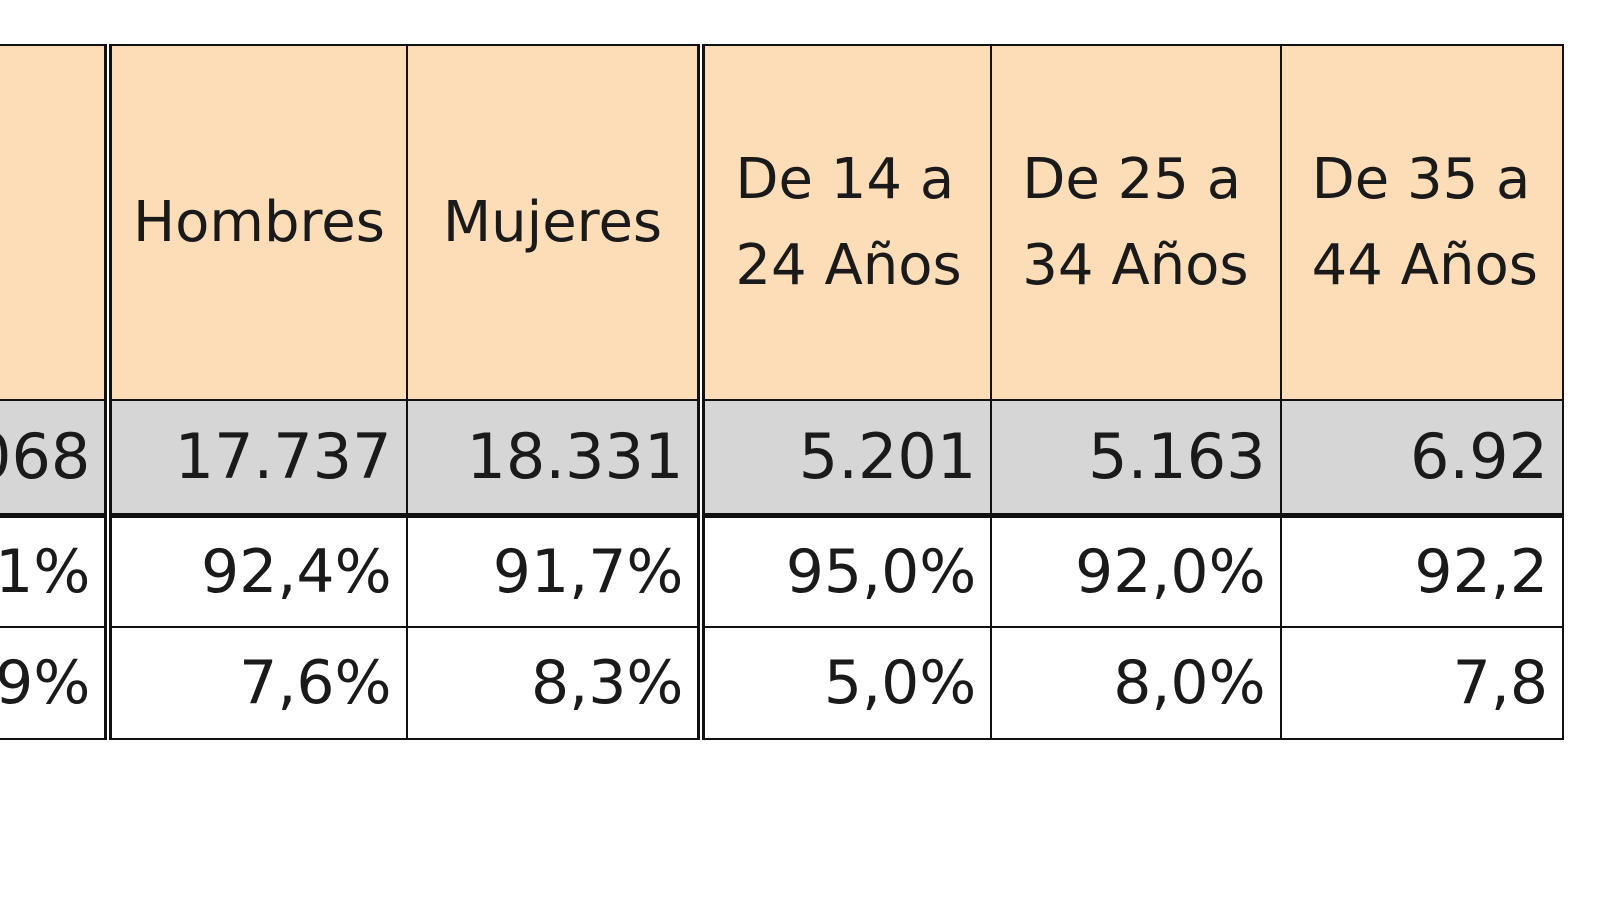  I want to click on table-cell: 5.163, so click(1136, 458).